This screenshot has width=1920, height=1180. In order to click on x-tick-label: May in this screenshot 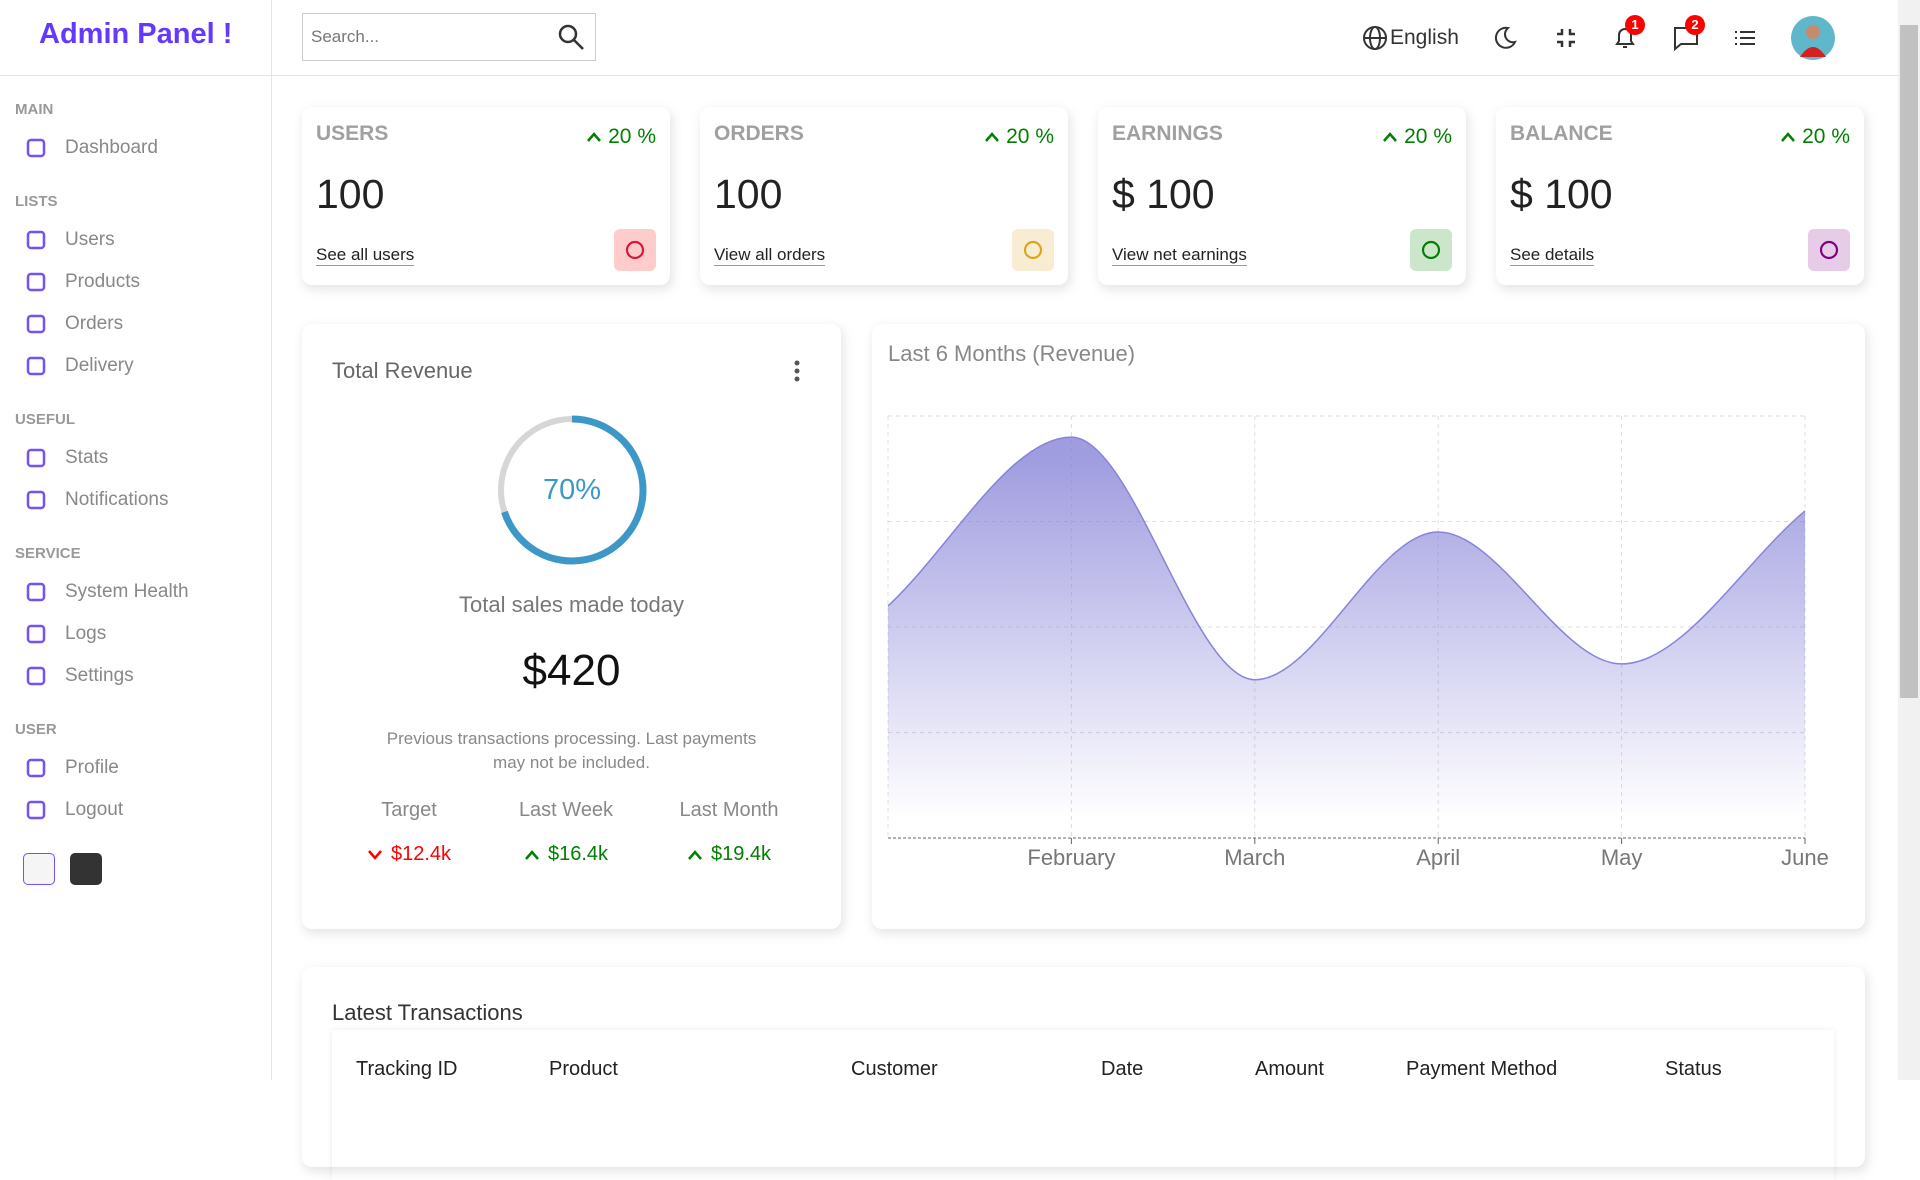, I will do `click(1622, 857)`.